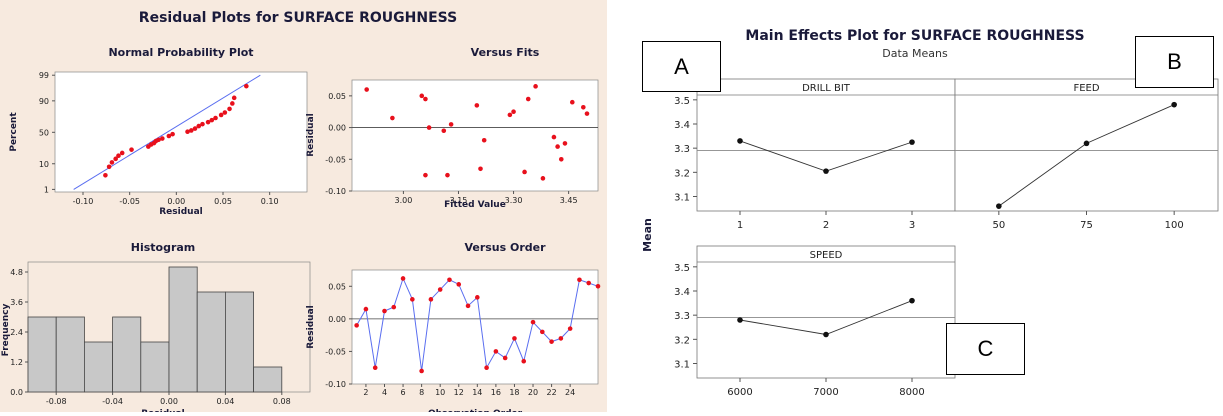 This screenshot has width=1223, height=416. What do you see at coordinates (459, 392) in the screenshot?
I see `versus-order-xtick-label: 12` at bounding box center [459, 392].